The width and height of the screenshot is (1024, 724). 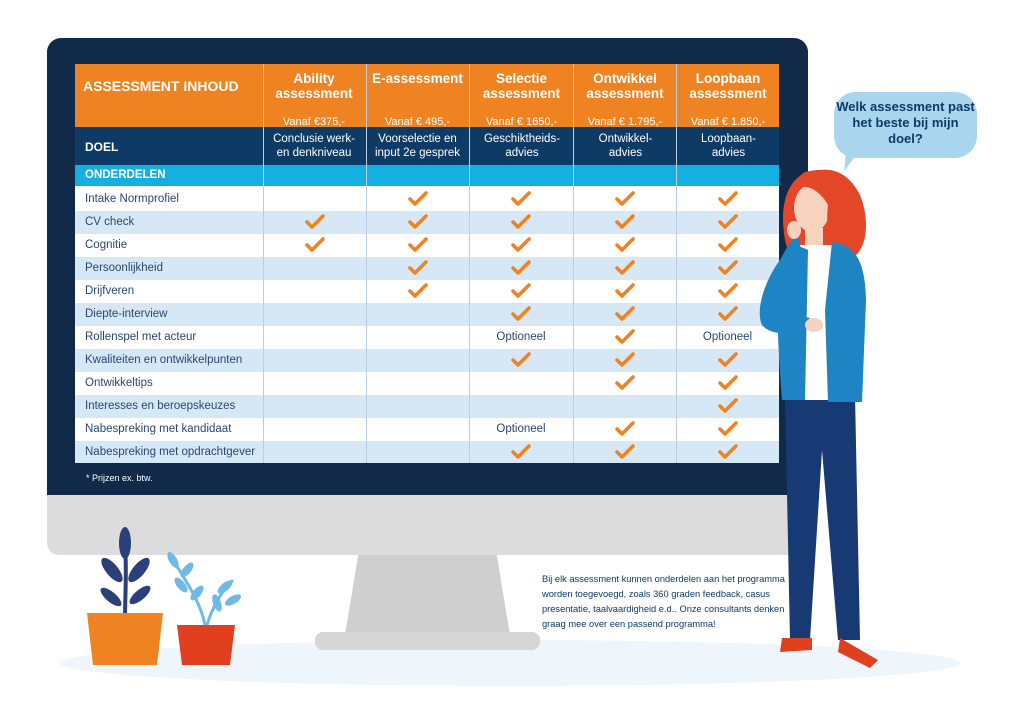 I want to click on row-label: Interesses en beroepskeuzes, so click(x=160, y=406).